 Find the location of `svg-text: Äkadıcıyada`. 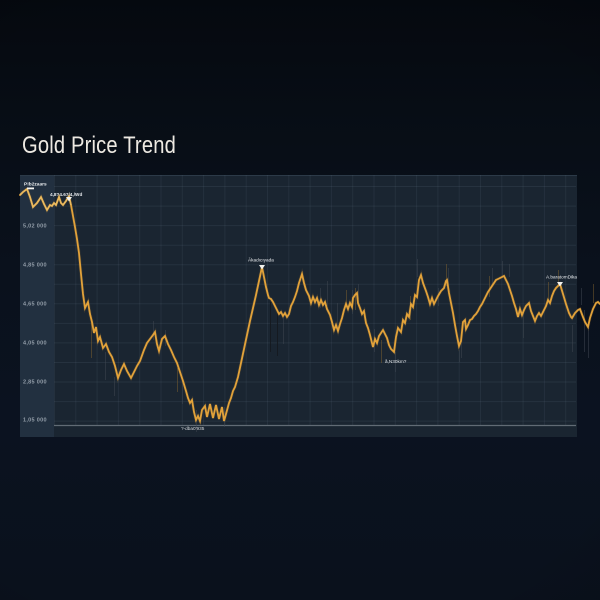

svg-text: Äkadıcıyada is located at coordinates (261, 260).